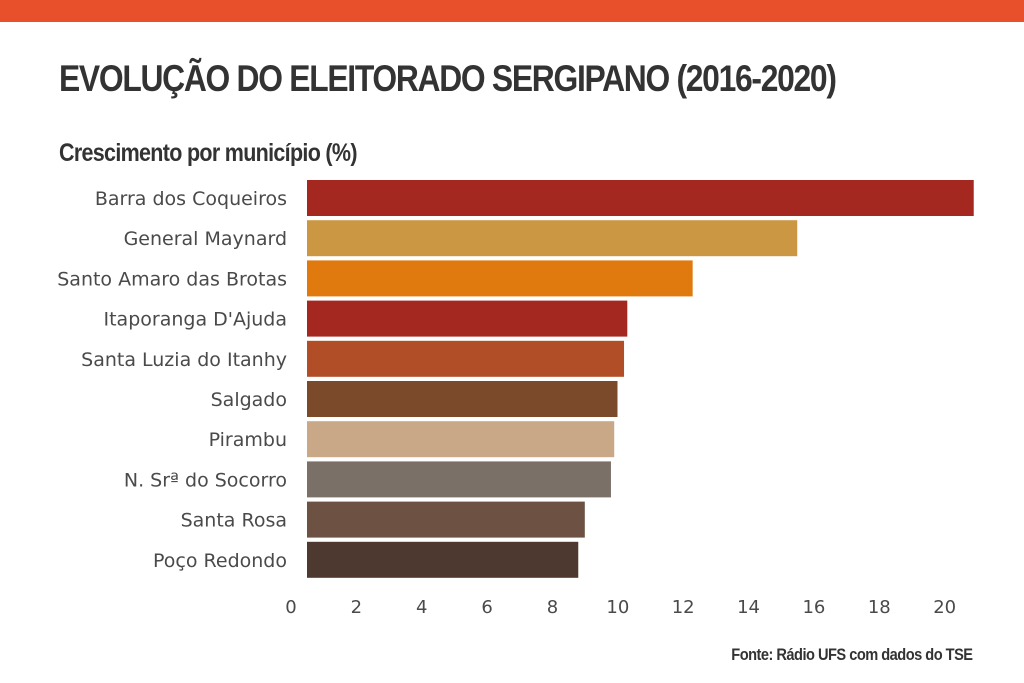  What do you see at coordinates (184, 360) in the screenshot?
I see `category-label: Santa Luzia do Itanhy` at bounding box center [184, 360].